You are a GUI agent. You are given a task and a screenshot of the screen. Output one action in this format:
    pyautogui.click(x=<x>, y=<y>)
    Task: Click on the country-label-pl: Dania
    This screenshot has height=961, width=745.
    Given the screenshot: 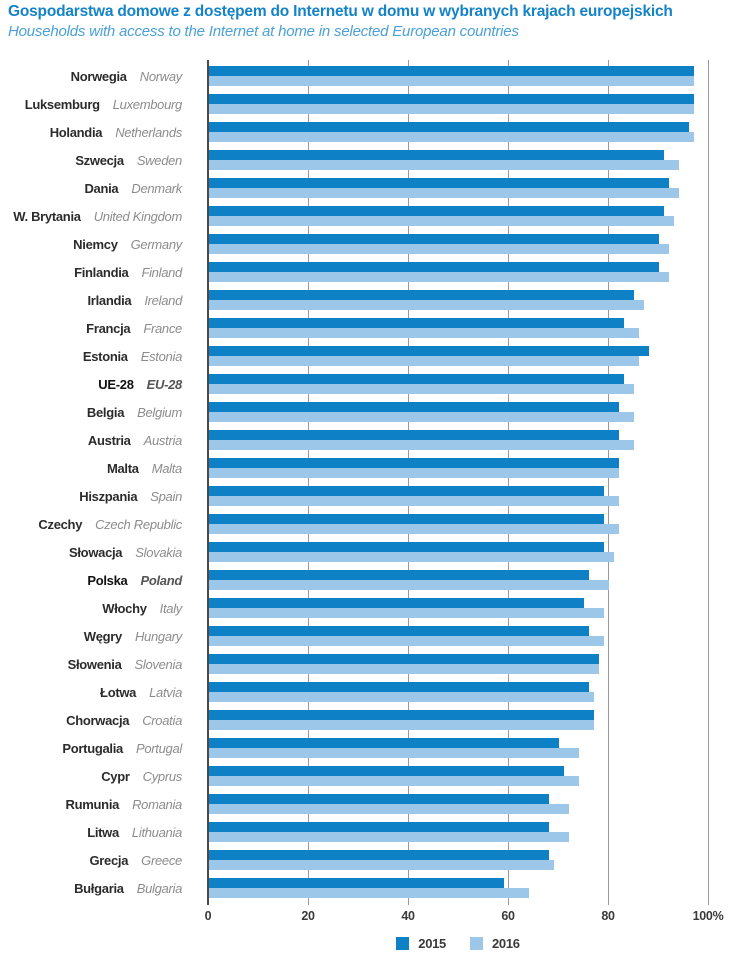 What is the action you would take?
    pyautogui.click(x=101, y=188)
    